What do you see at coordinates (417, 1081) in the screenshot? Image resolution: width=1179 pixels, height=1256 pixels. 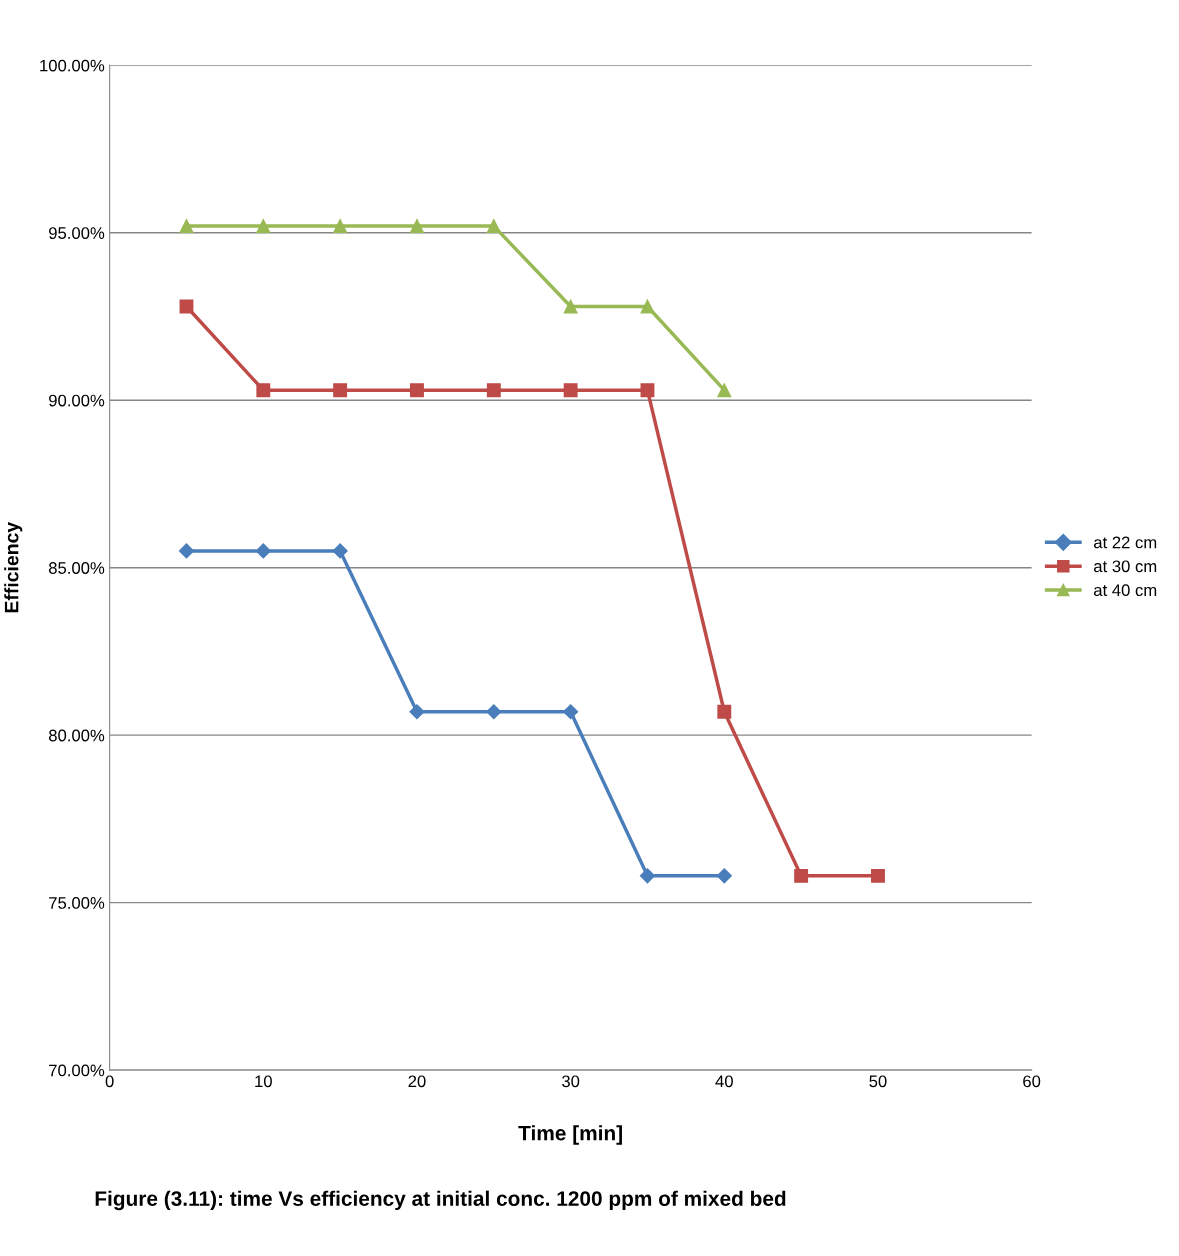 I see `x-tick-label: 20` at bounding box center [417, 1081].